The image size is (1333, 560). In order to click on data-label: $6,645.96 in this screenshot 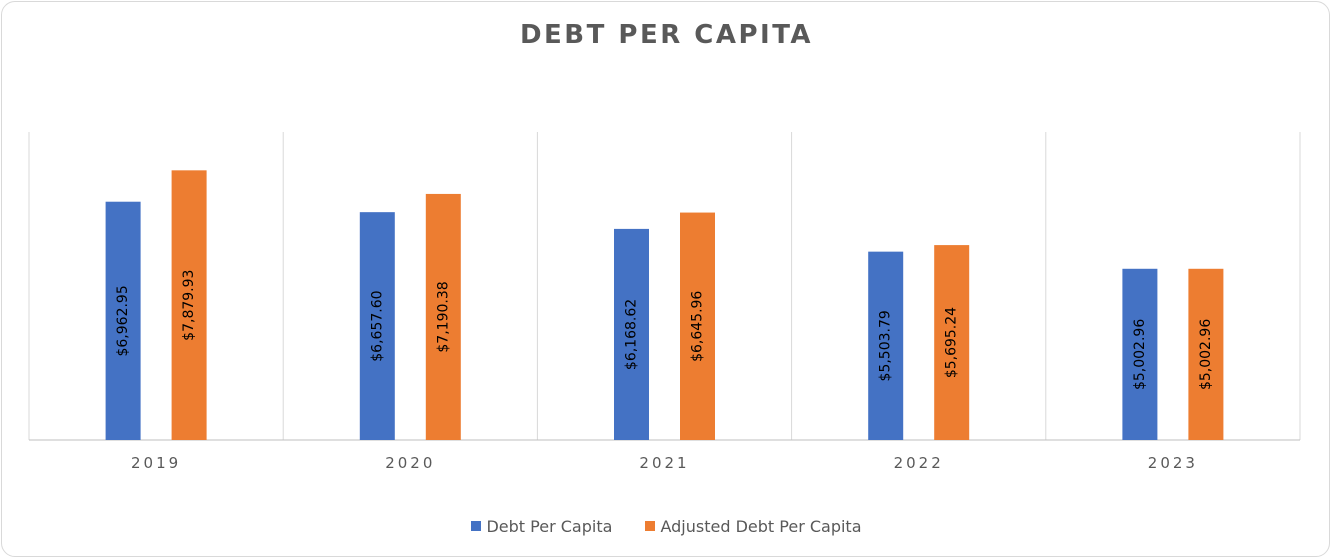, I will do `click(698, 326)`.